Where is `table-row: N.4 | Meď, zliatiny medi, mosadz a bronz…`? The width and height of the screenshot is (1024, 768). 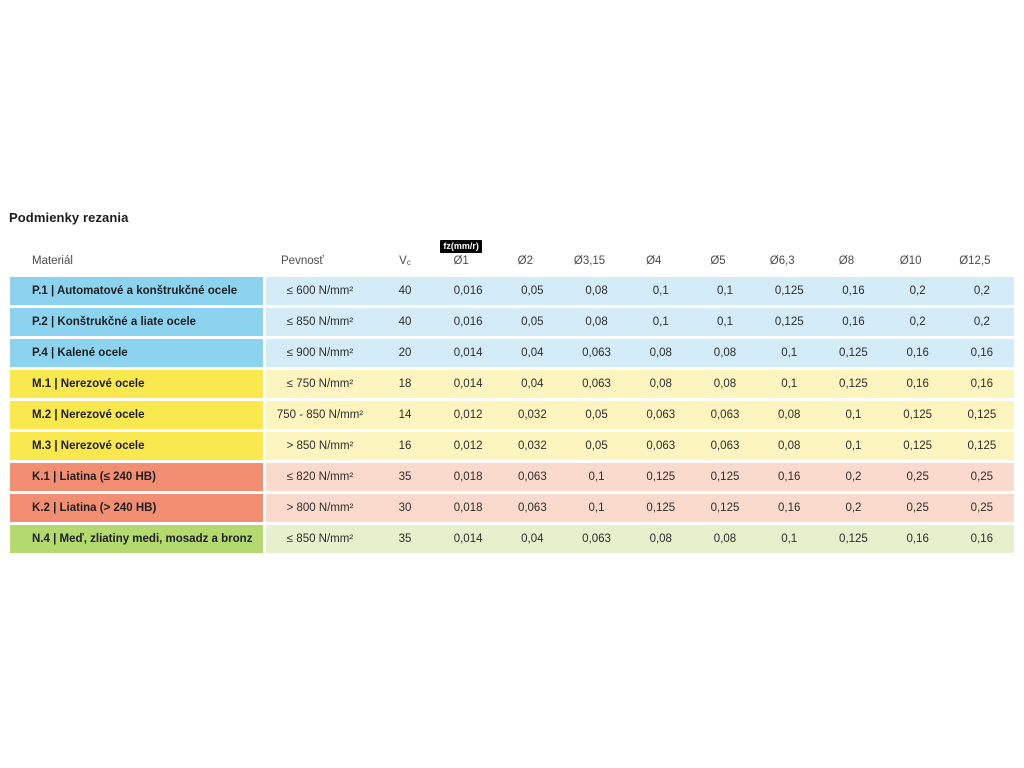
table-row: N.4 | Meď, zliatiny medi, mosadz a bronz… is located at coordinates (512, 539).